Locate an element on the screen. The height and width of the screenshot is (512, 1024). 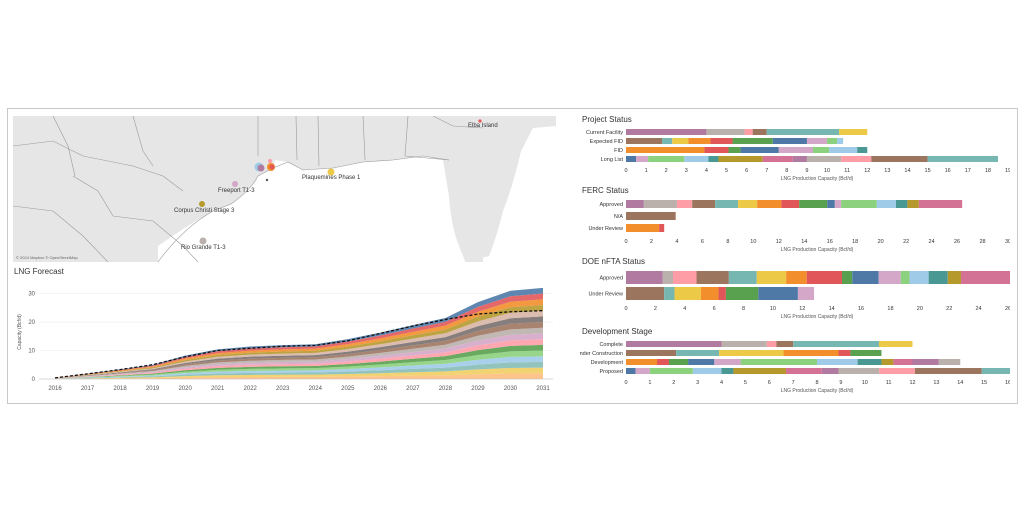
terminal-marker-port-arthur is located at coordinates (272, 167).